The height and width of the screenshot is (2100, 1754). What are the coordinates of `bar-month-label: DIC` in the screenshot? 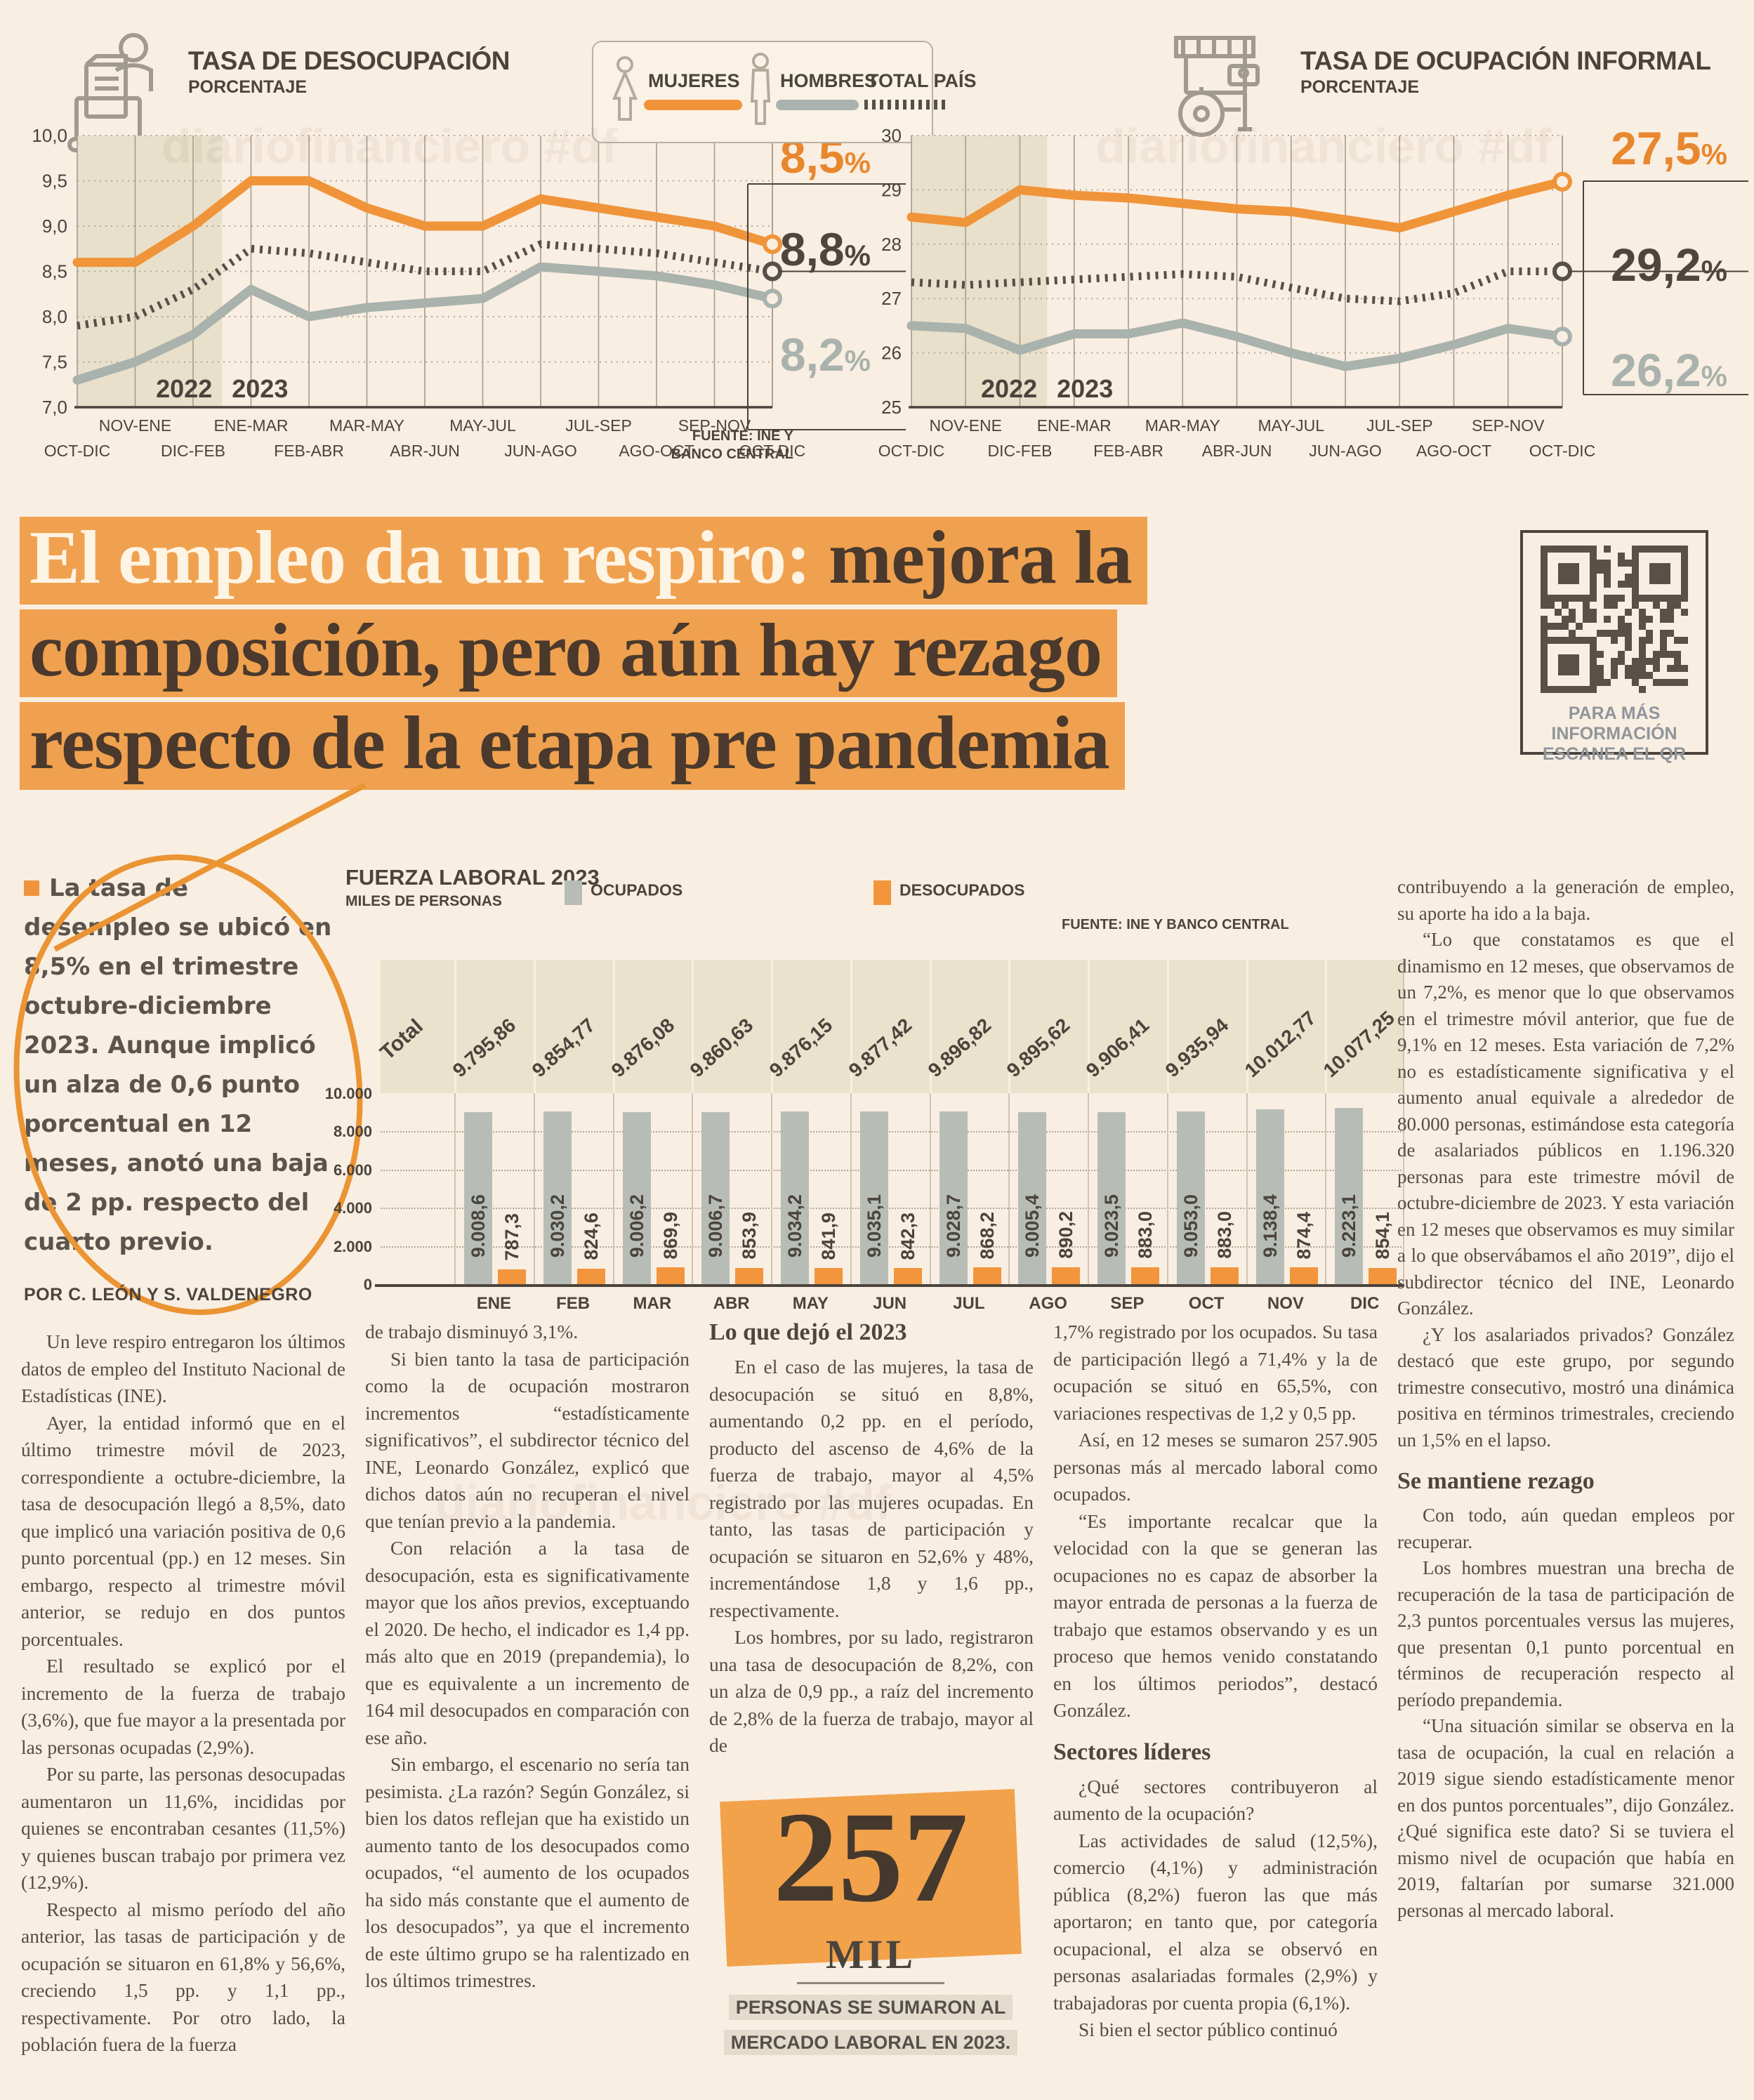 It's located at (1365, 1304).